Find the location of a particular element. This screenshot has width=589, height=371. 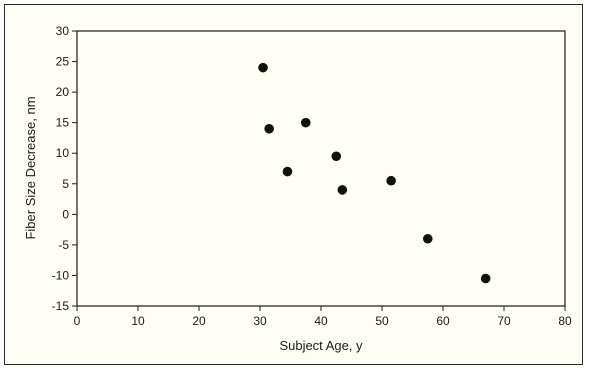

y-tick-label: 0 is located at coordinates (65, 214).